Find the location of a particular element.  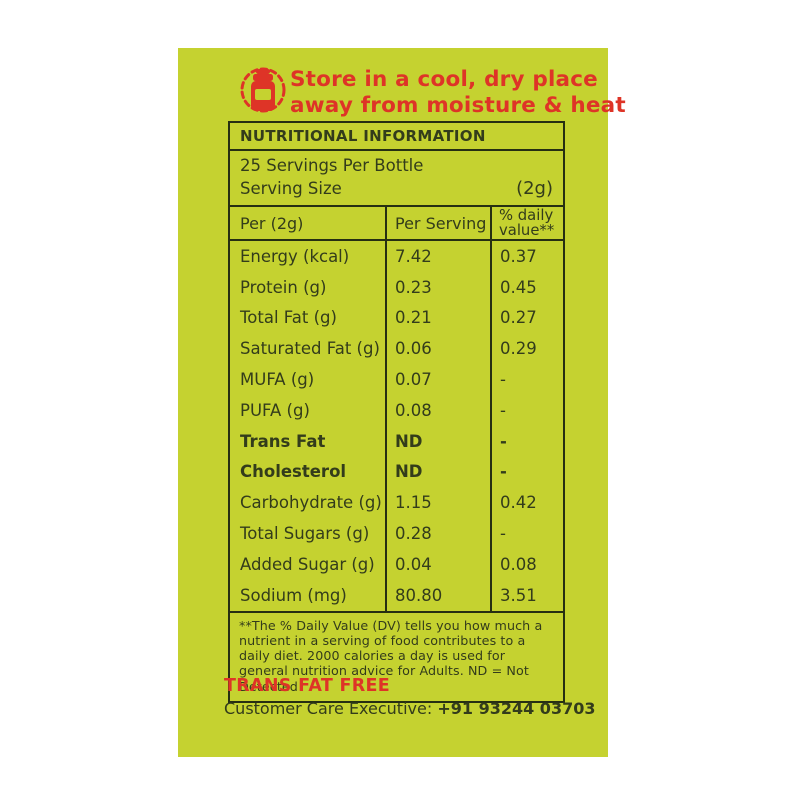

cell-nutrient: Carbohydrate (g) is located at coordinates (311, 503).